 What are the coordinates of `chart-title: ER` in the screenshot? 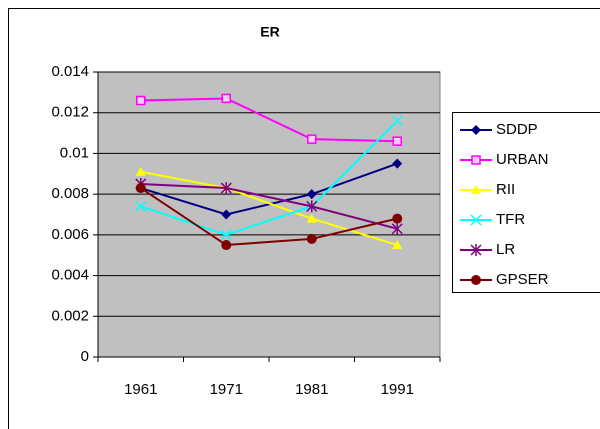 It's located at (269, 32).